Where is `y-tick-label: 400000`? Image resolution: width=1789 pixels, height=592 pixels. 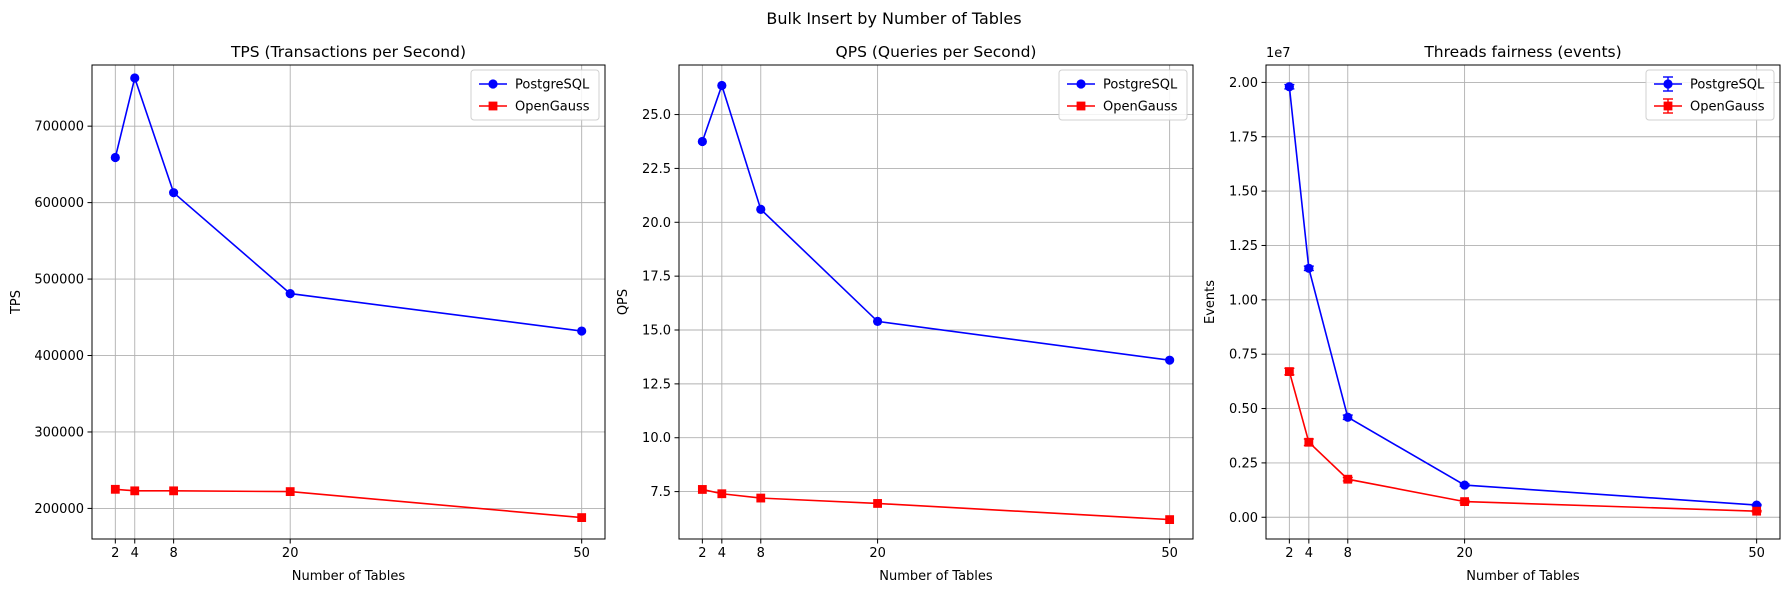
y-tick-label: 400000 is located at coordinates (59, 356).